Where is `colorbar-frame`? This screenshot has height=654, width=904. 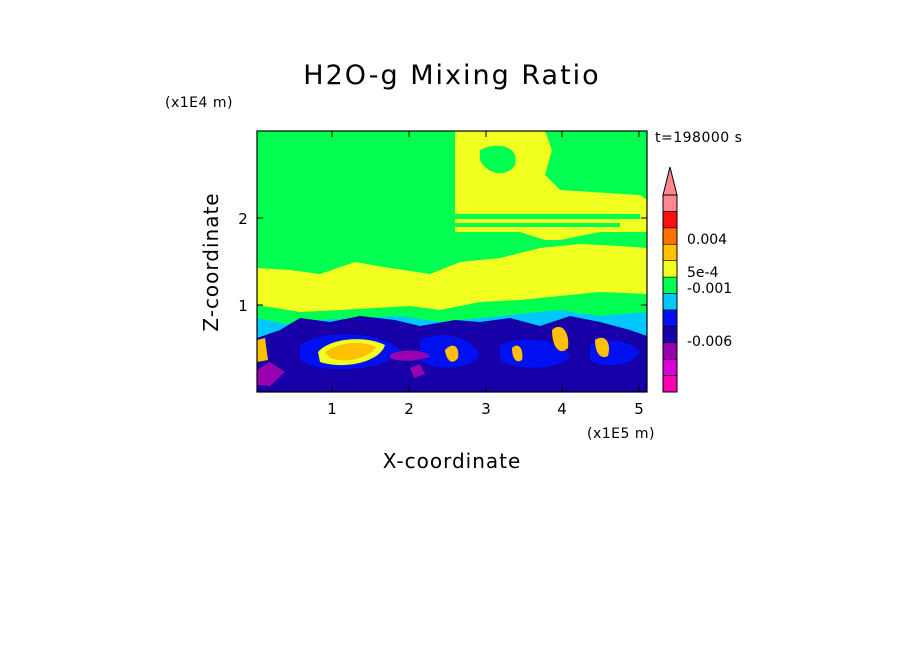 colorbar-frame is located at coordinates (670, 293).